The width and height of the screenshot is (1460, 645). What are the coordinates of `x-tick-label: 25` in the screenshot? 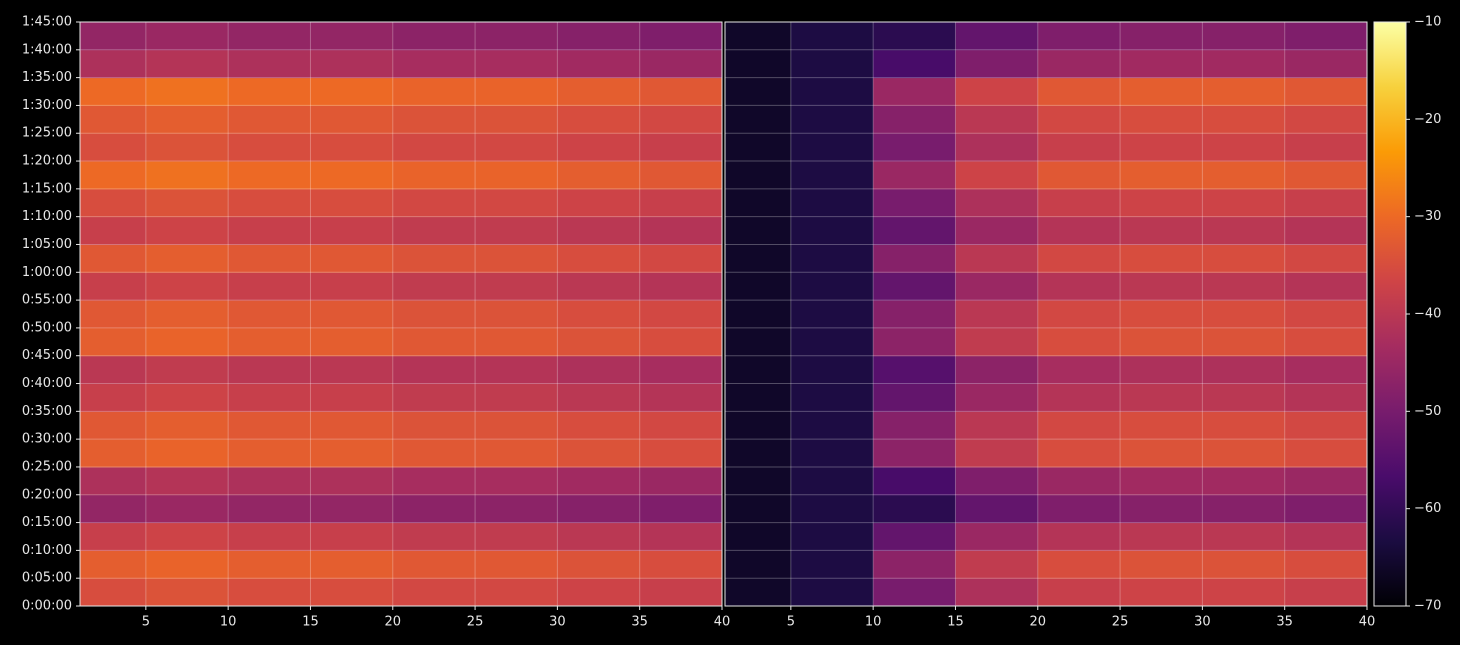 It's located at (1120, 622).